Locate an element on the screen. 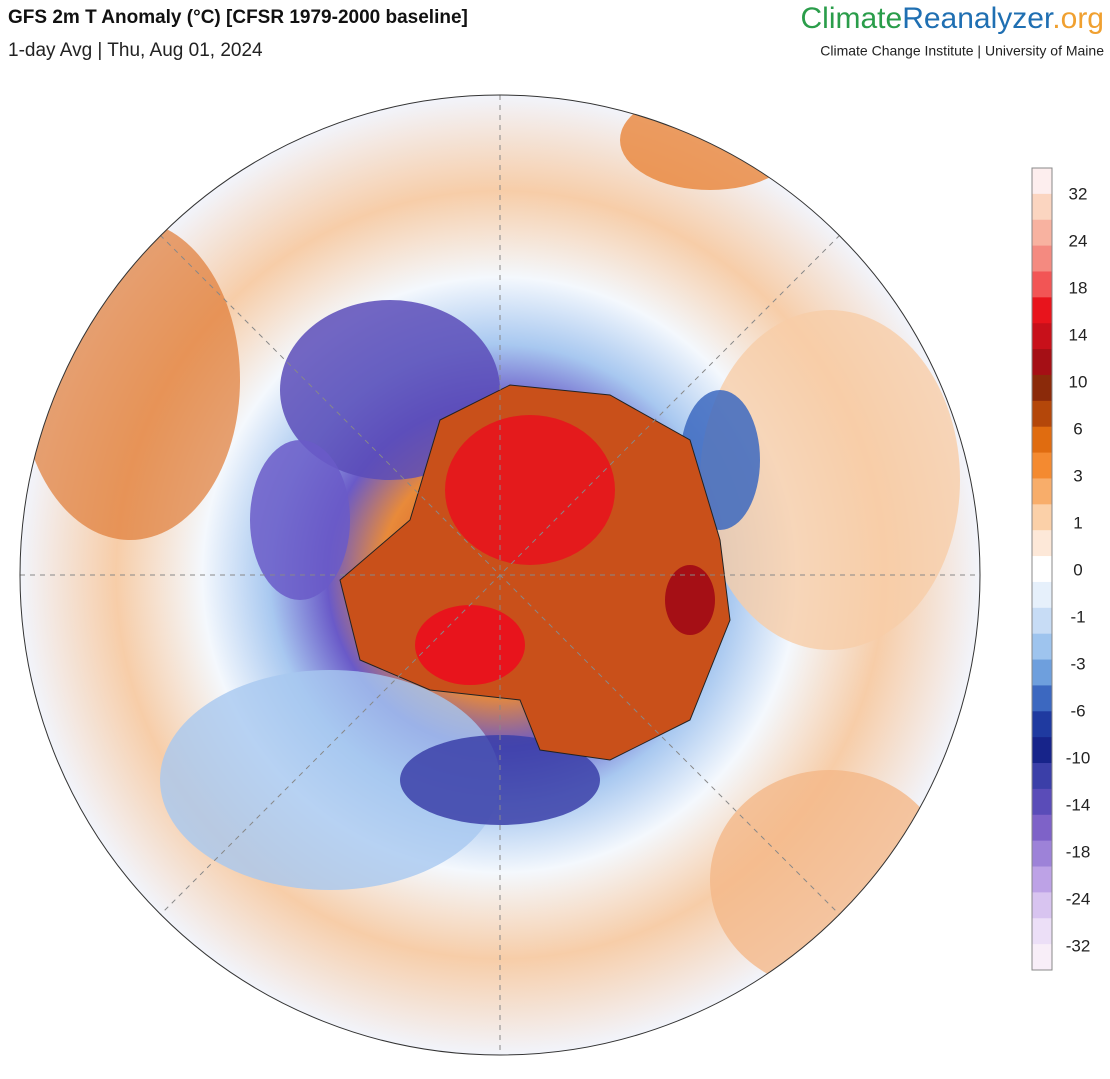 Image resolution: width=1110 pixels, height=1079 pixels. colorbar-label: 24 is located at coordinates (1078, 240).